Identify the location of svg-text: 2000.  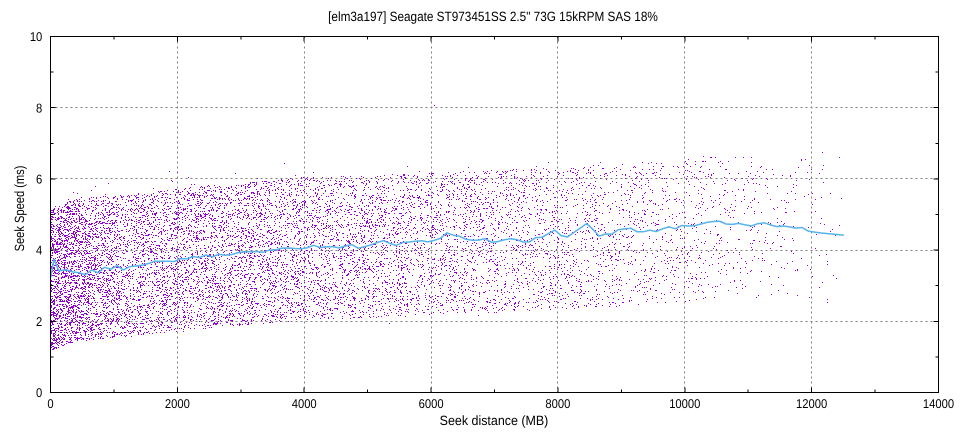
(177, 403).